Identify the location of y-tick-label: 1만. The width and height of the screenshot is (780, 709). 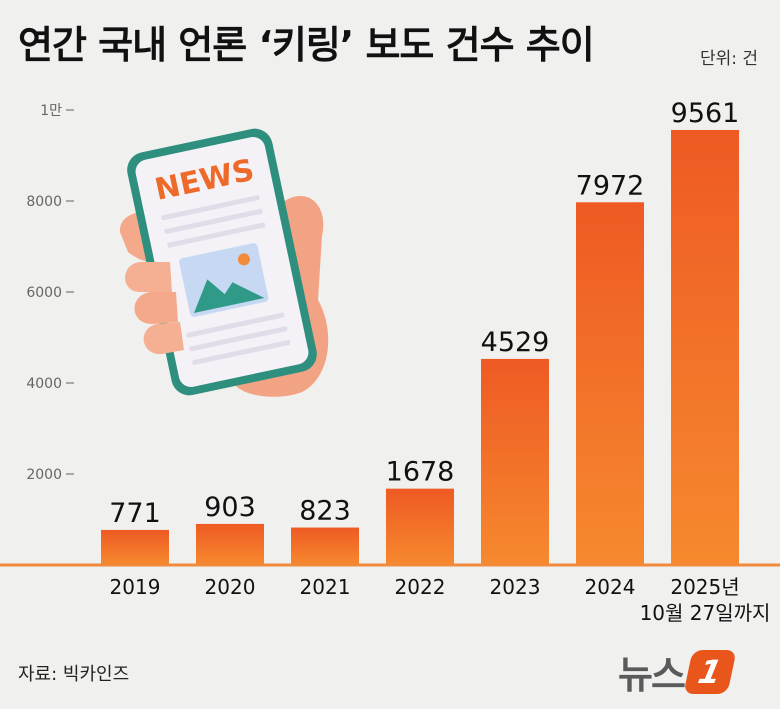
(51, 111).